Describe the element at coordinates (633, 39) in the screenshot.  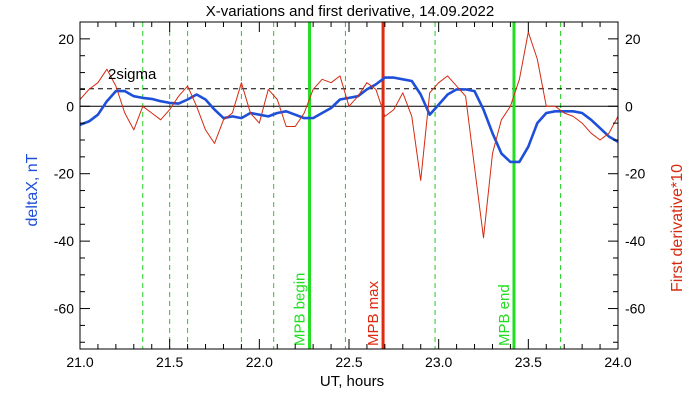
I see `y-right-tick-label: 20` at that location.